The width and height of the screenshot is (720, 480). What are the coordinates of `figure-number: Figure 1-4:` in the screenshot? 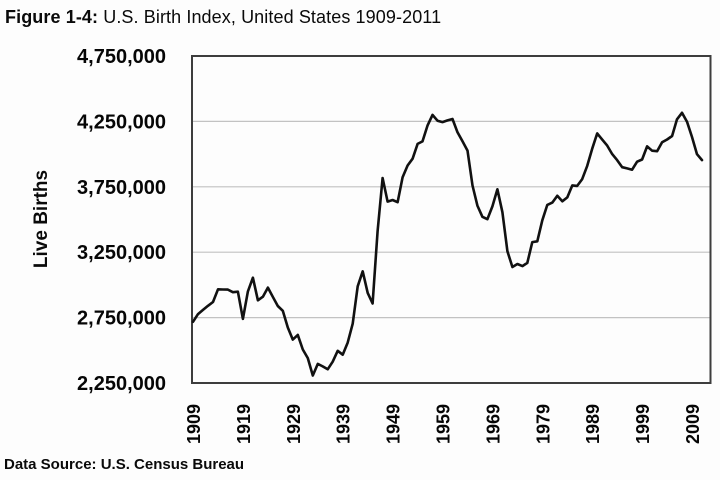 It's located at (52, 17).